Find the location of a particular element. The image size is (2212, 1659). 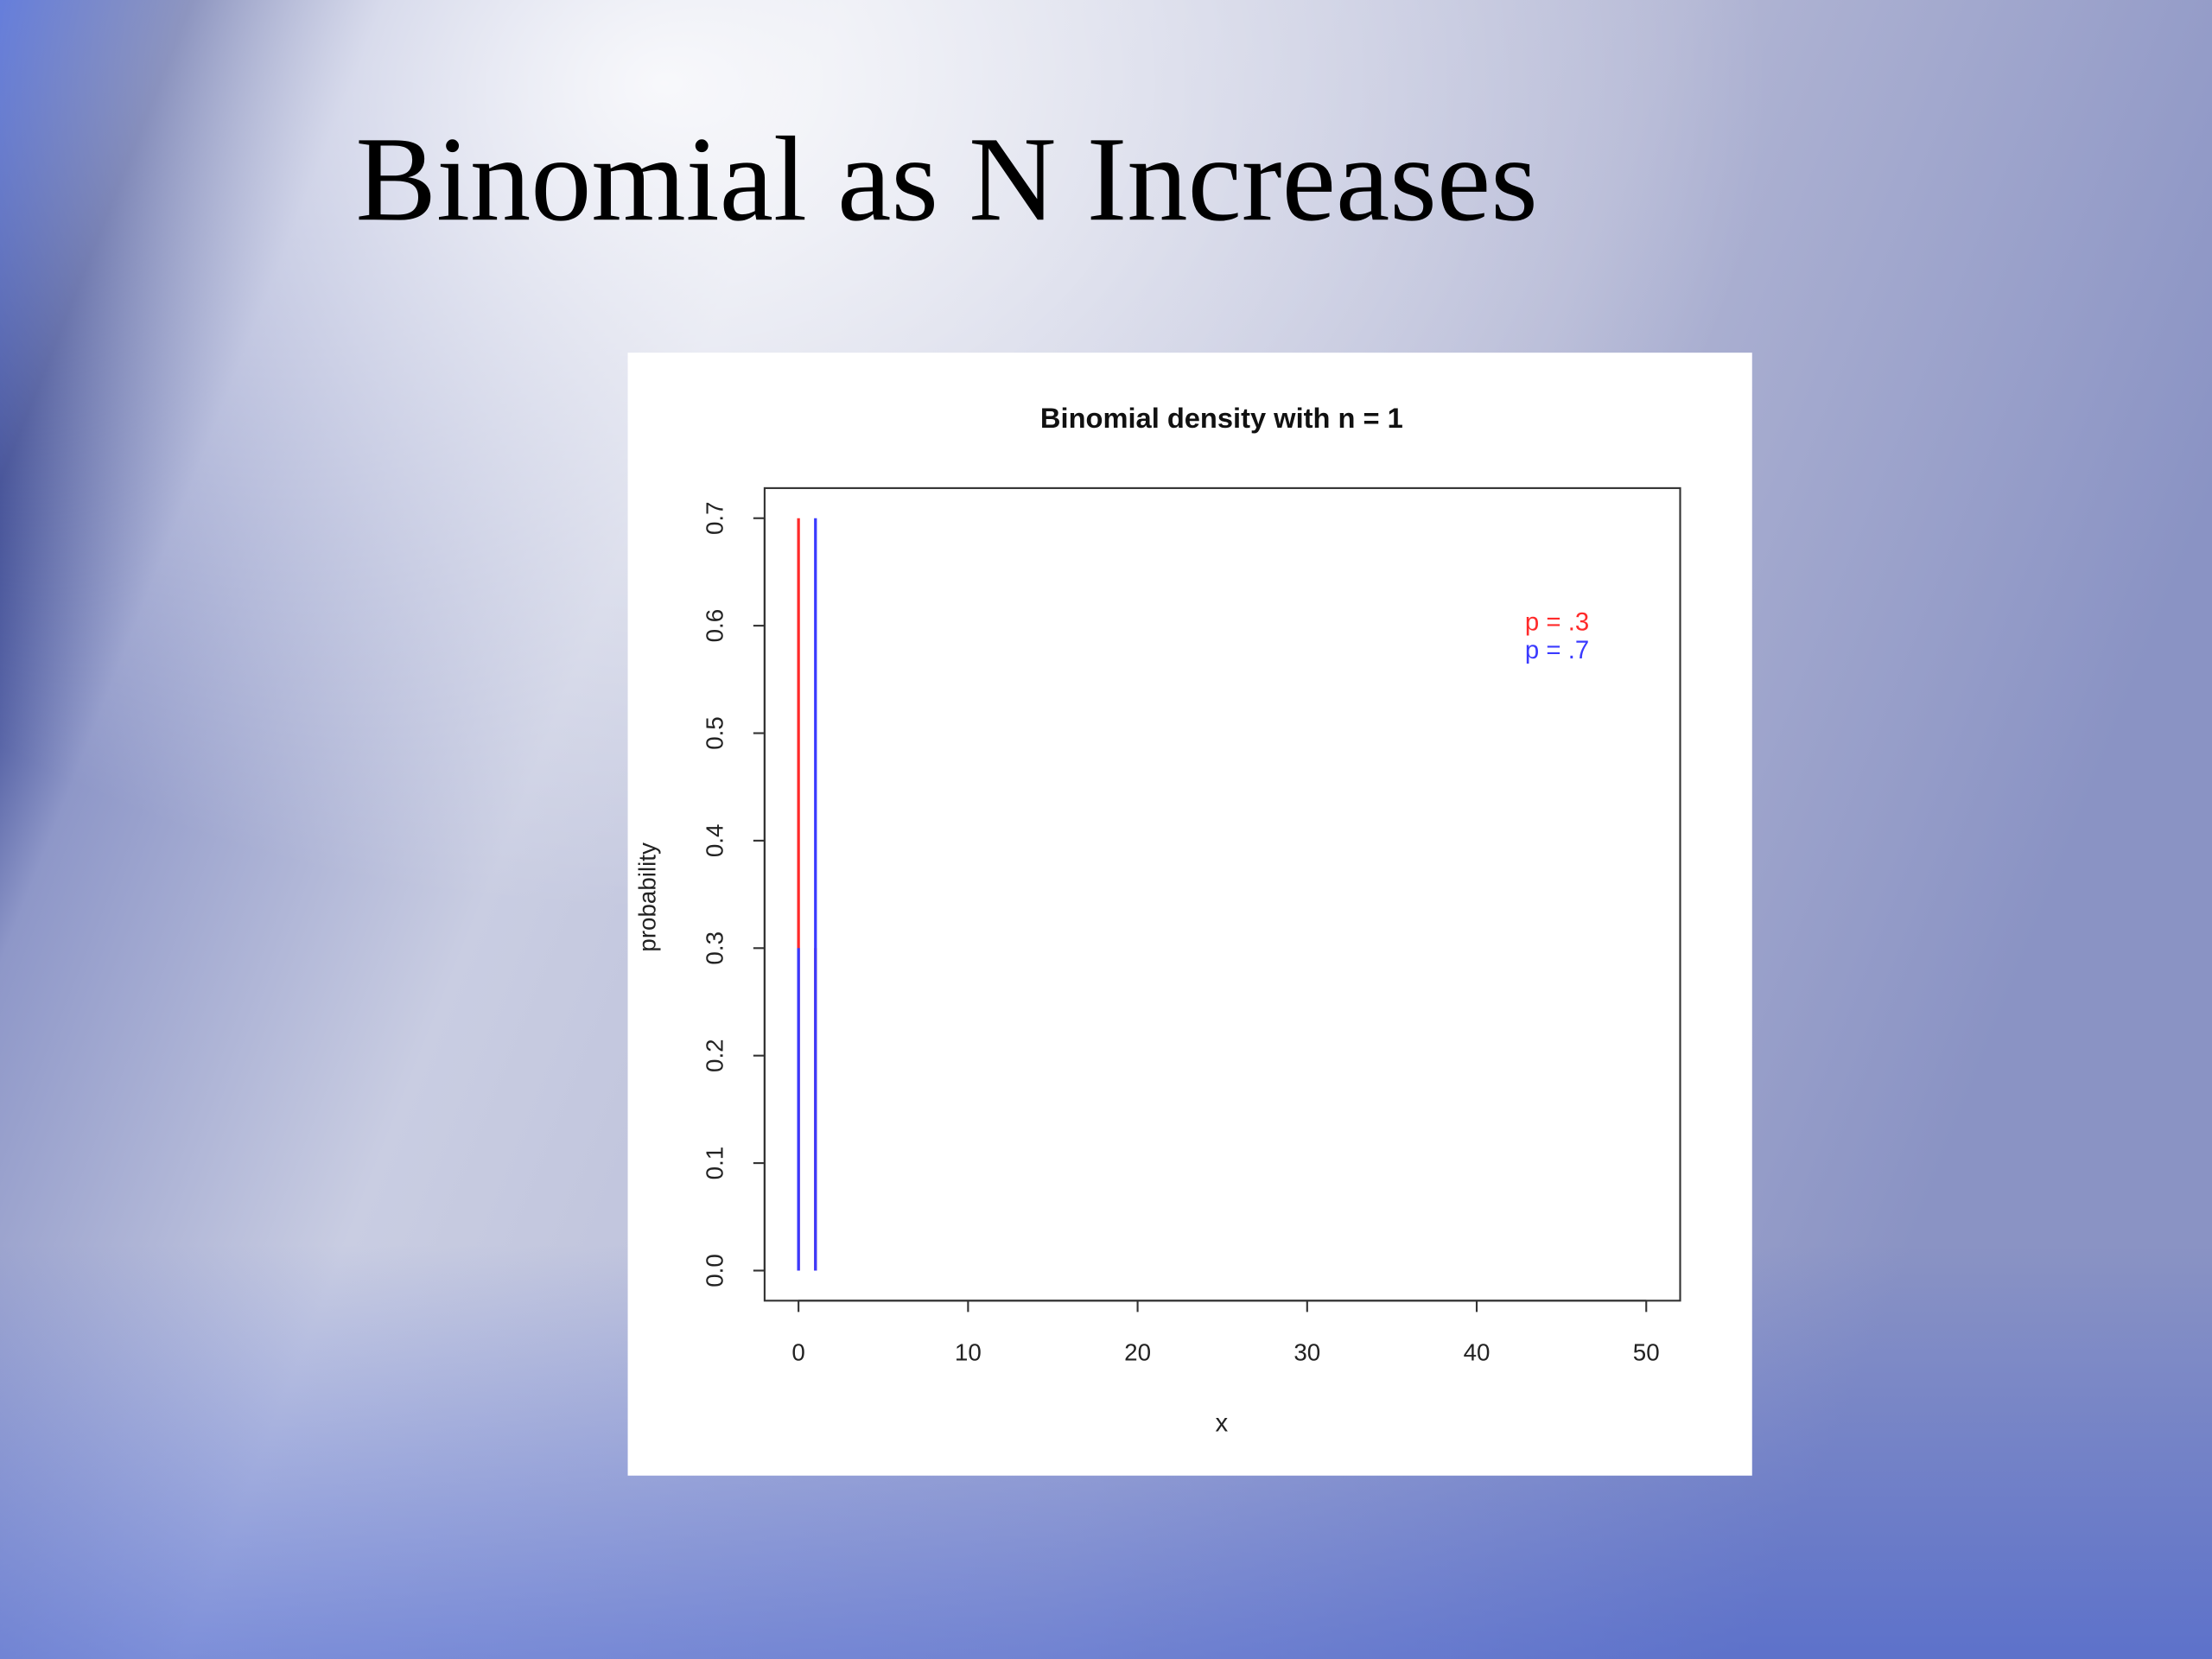

x-tick-label: 10 is located at coordinates (968, 1352).